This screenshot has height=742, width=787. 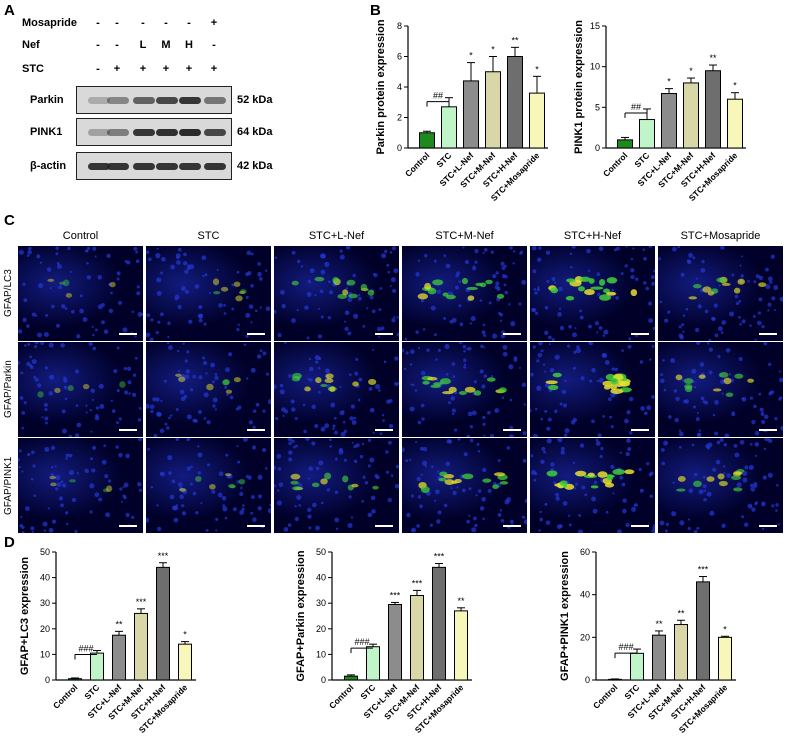 I want to click on panel-label-c: C, so click(x=9, y=220).